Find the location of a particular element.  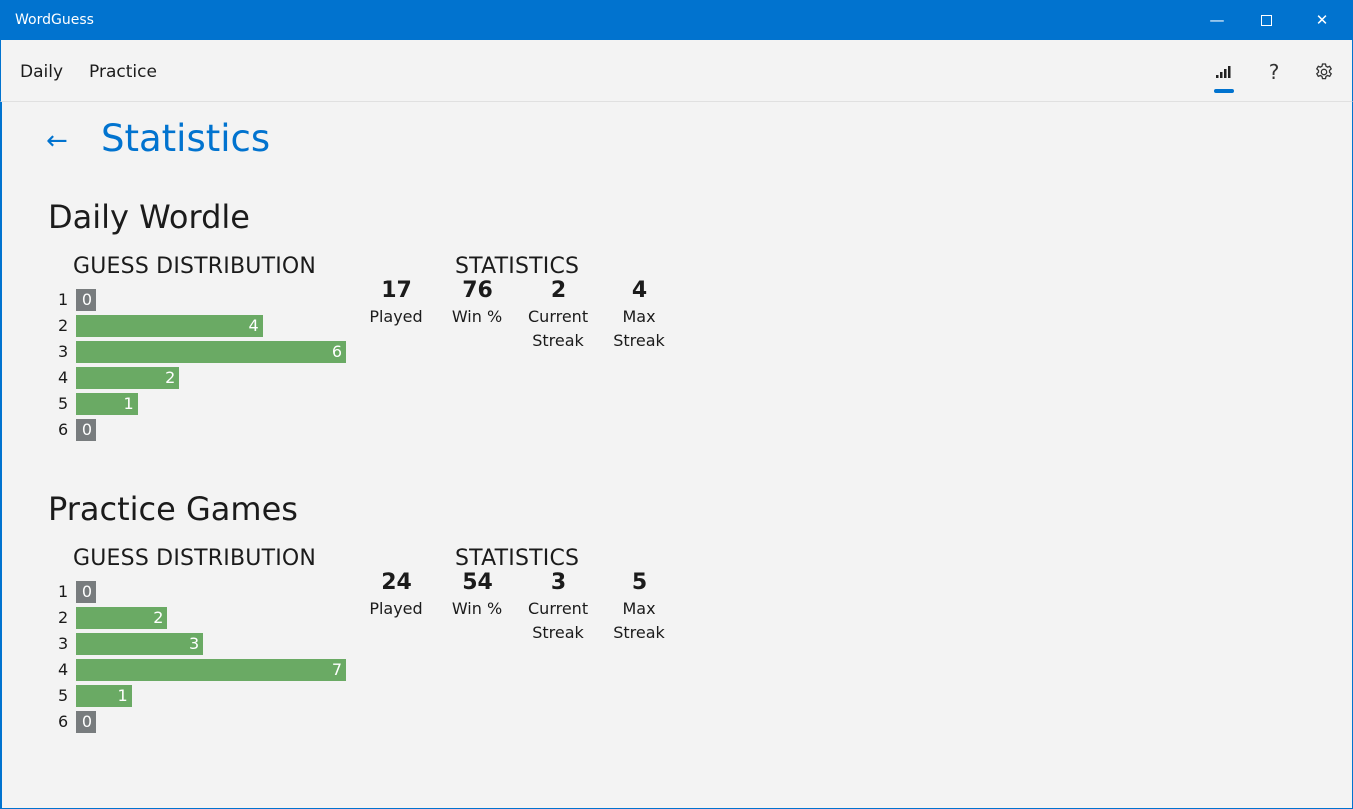

stat-item: 24 Played is located at coordinates (396, 595).